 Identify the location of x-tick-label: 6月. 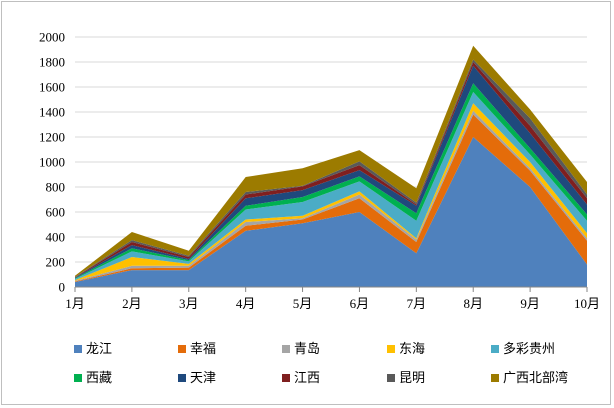
(360, 303).